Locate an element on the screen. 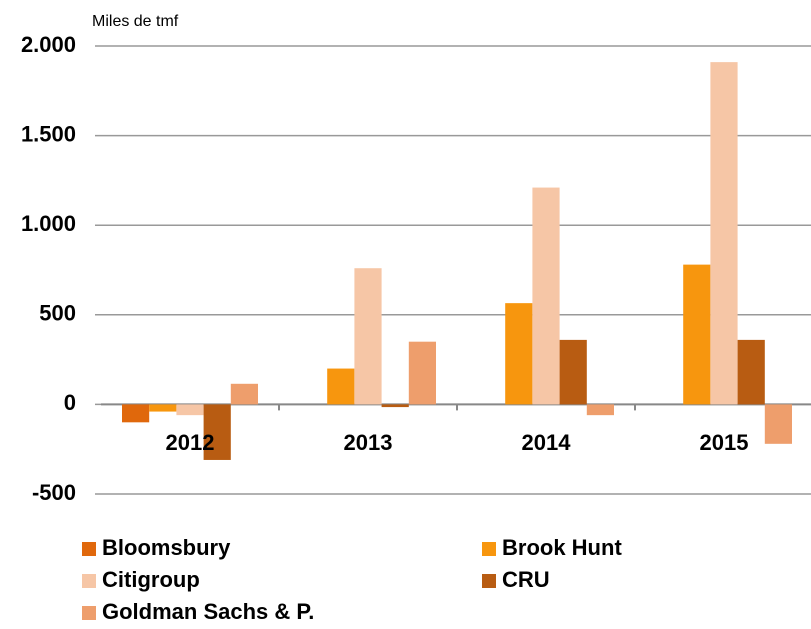 The image size is (811, 629). y-tick-label: 2.000 is located at coordinates (48, 44).